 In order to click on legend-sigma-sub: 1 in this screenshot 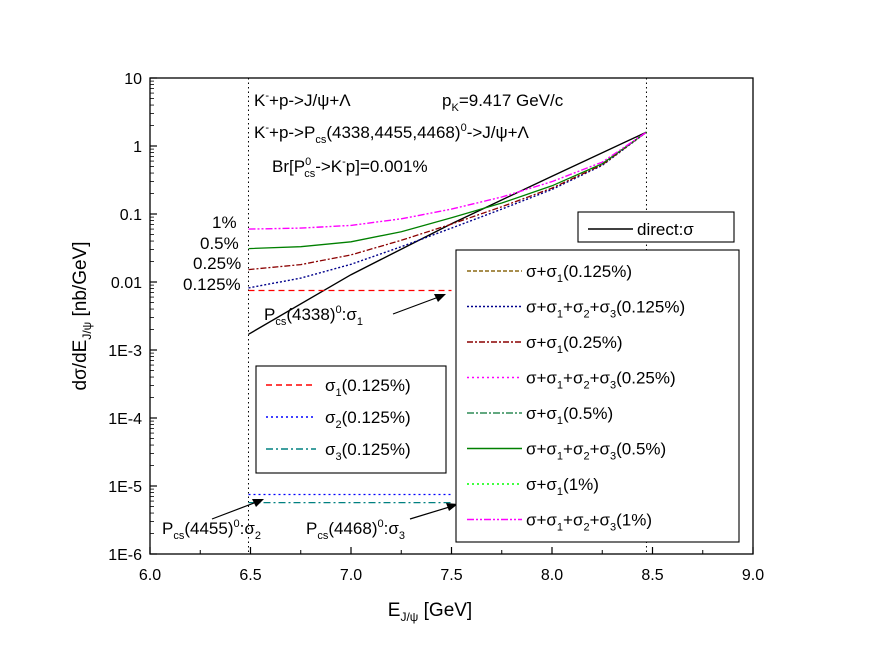, I will do `click(339, 393)`.